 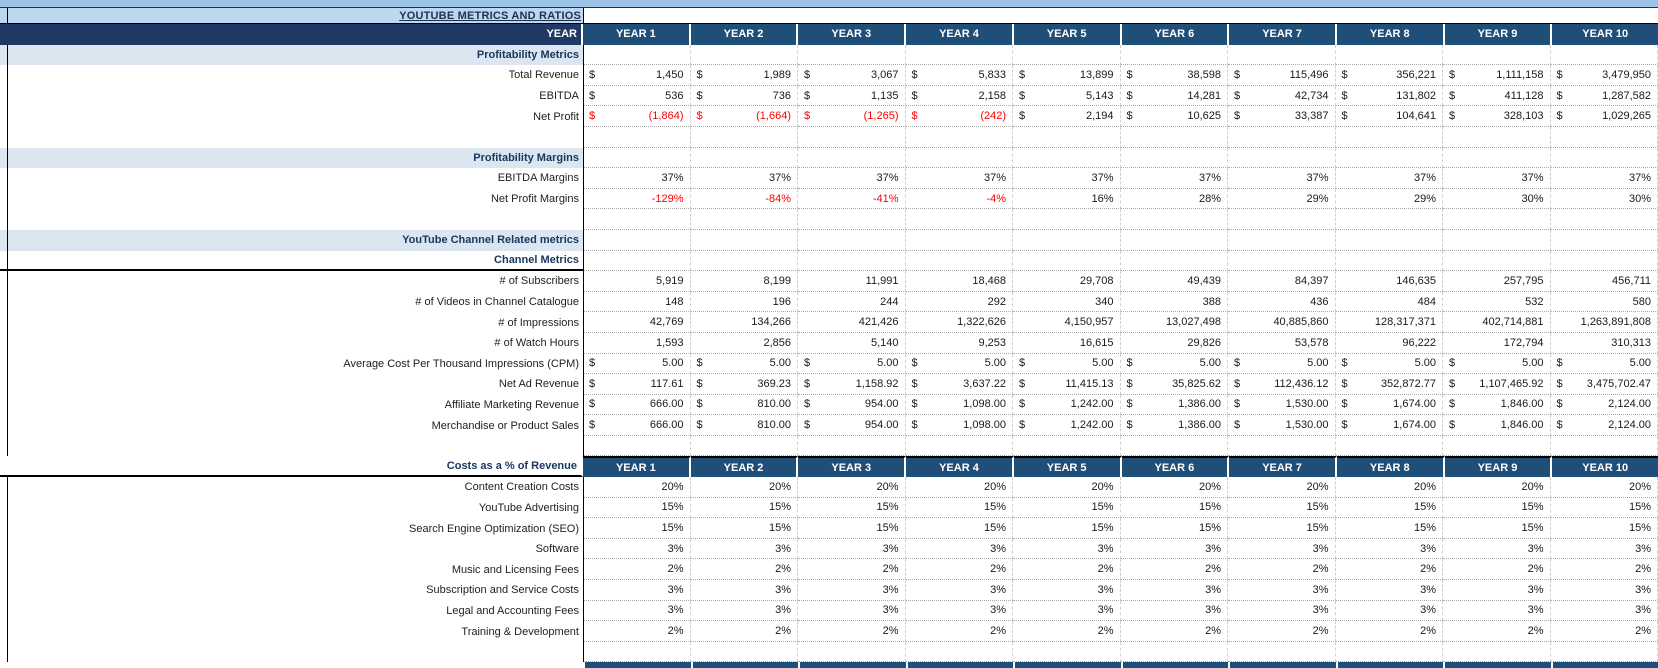 I want to click on cell-average-cost-per-thousand-impressions-cpm-y5: $5.00, so click(x=1067, y=364).